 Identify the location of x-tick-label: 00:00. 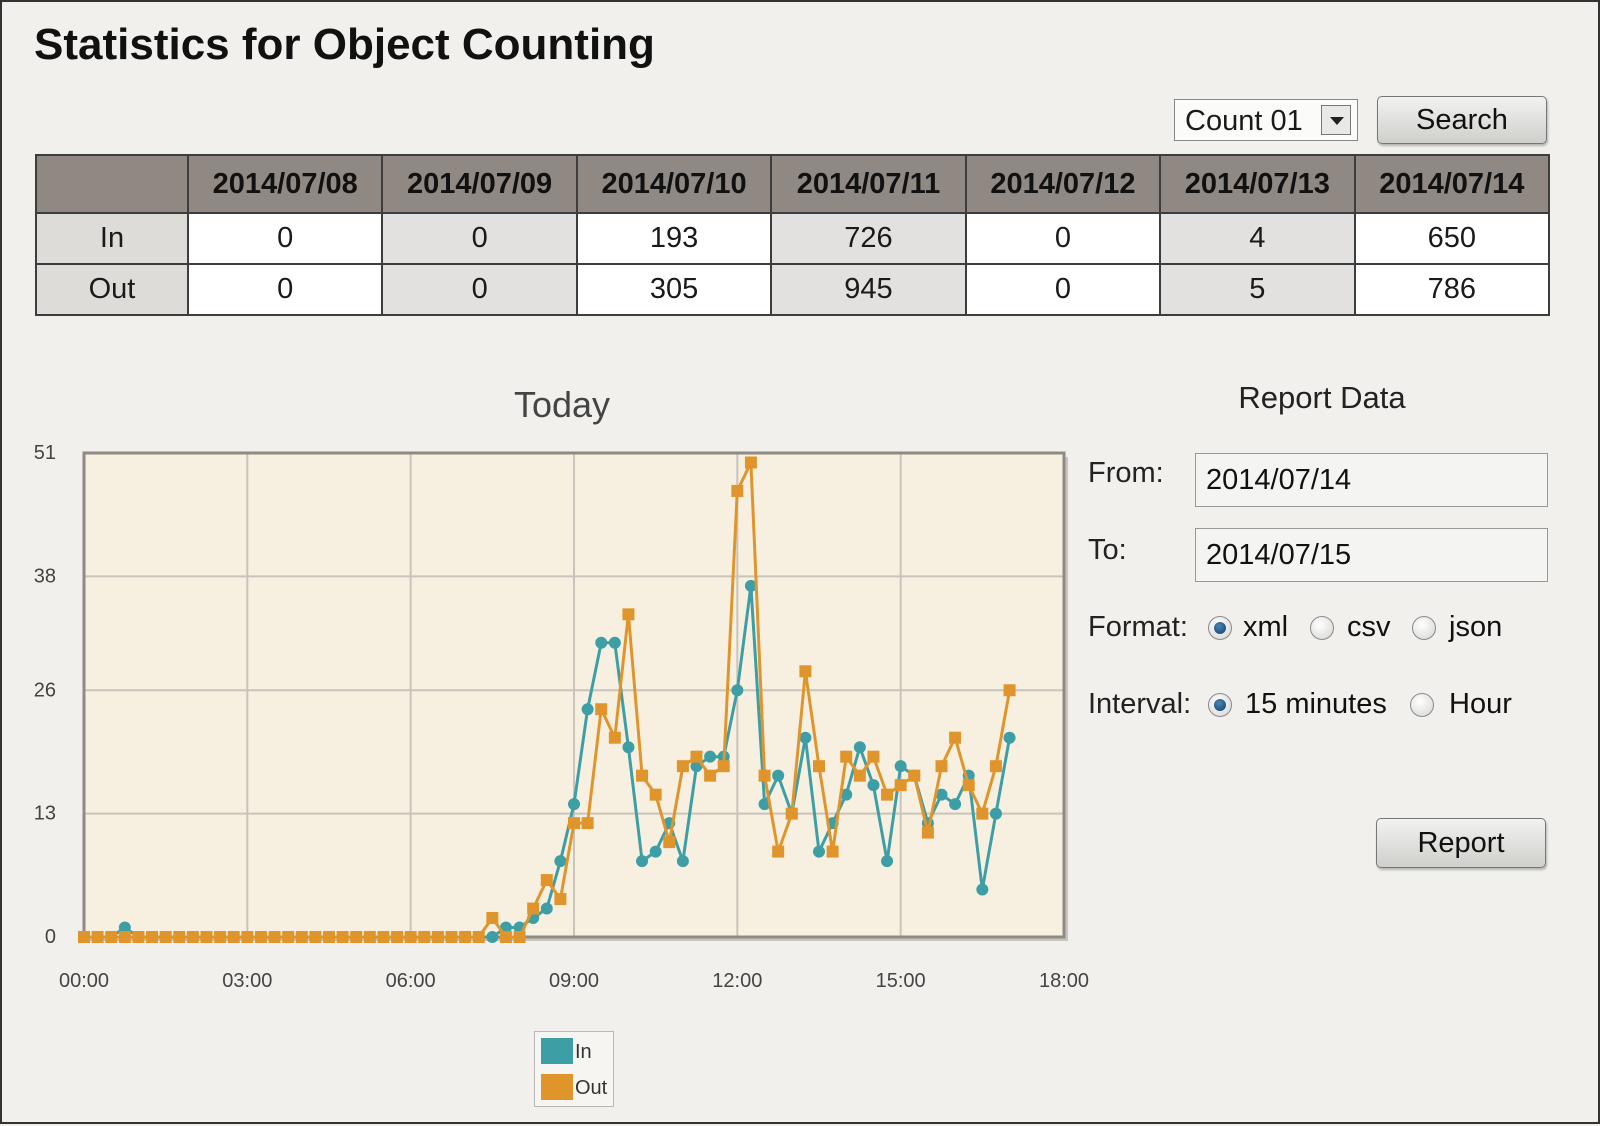
(84, 981).